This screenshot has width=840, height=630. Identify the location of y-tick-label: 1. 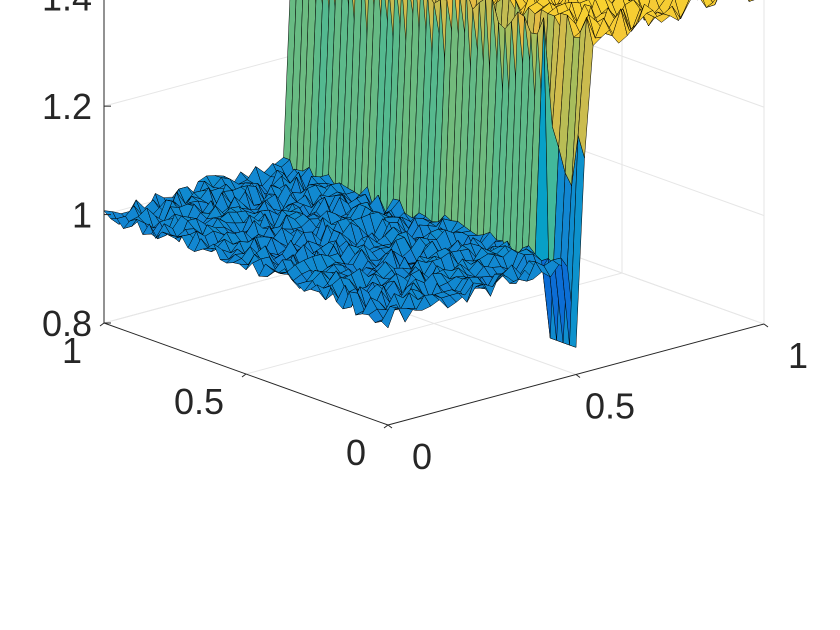
(72, 350).